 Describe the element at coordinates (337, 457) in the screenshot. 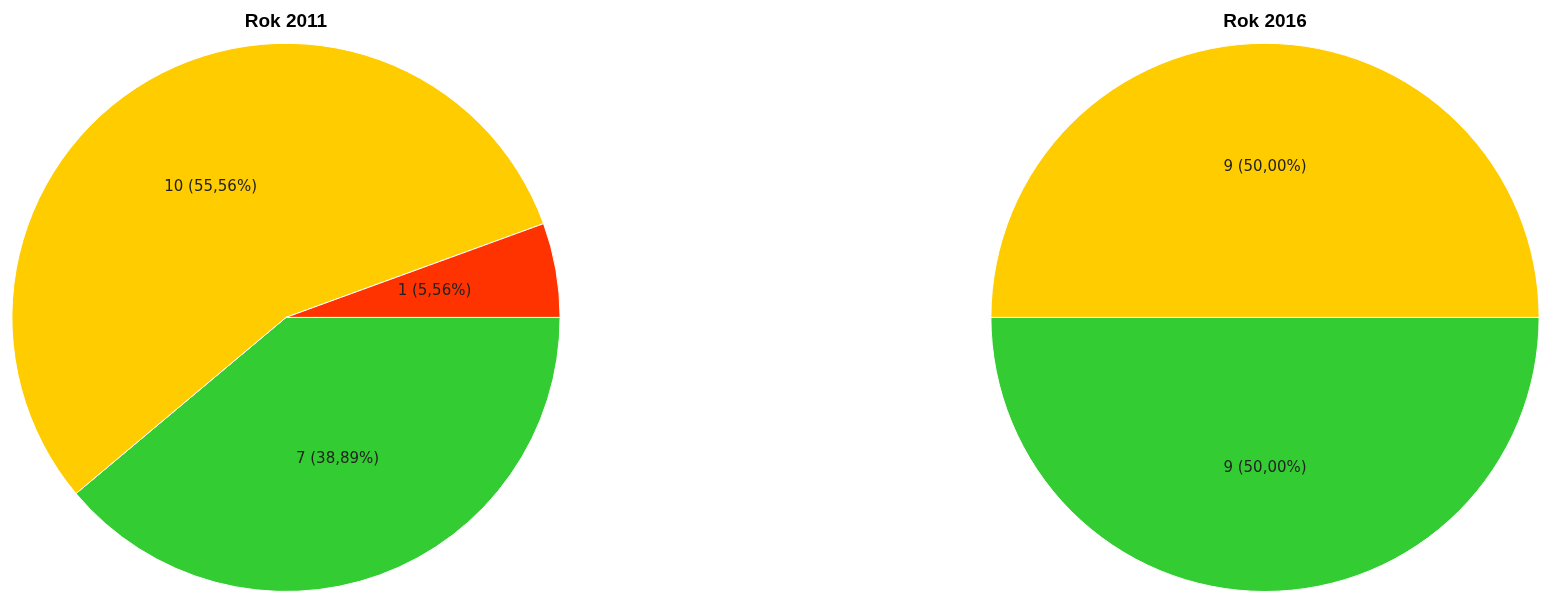

I see `data-label: 7 (38,89%)` at that location.